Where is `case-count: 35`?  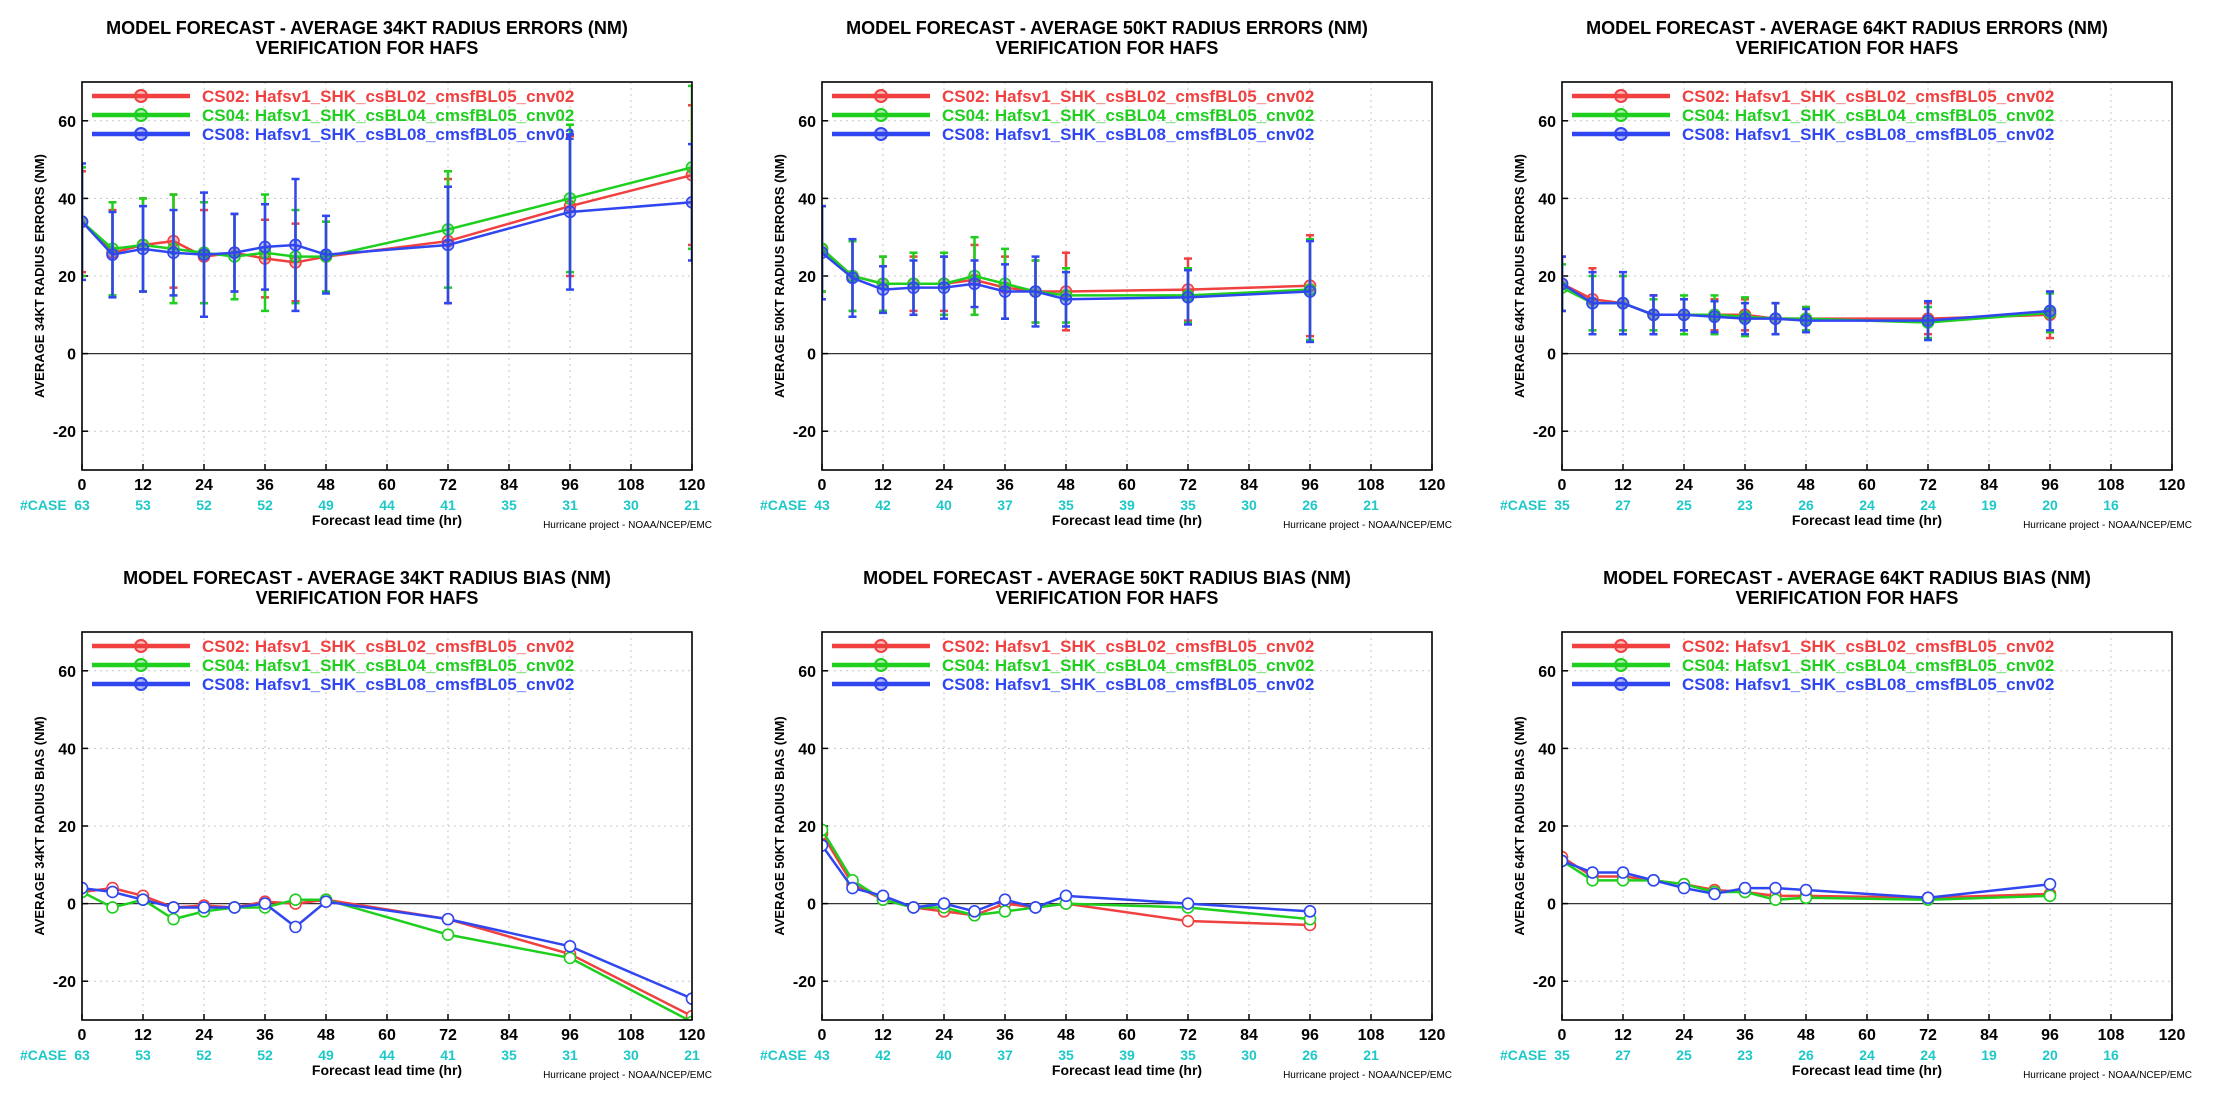
case-count: 35 is located at coordinates (1188, 1055).